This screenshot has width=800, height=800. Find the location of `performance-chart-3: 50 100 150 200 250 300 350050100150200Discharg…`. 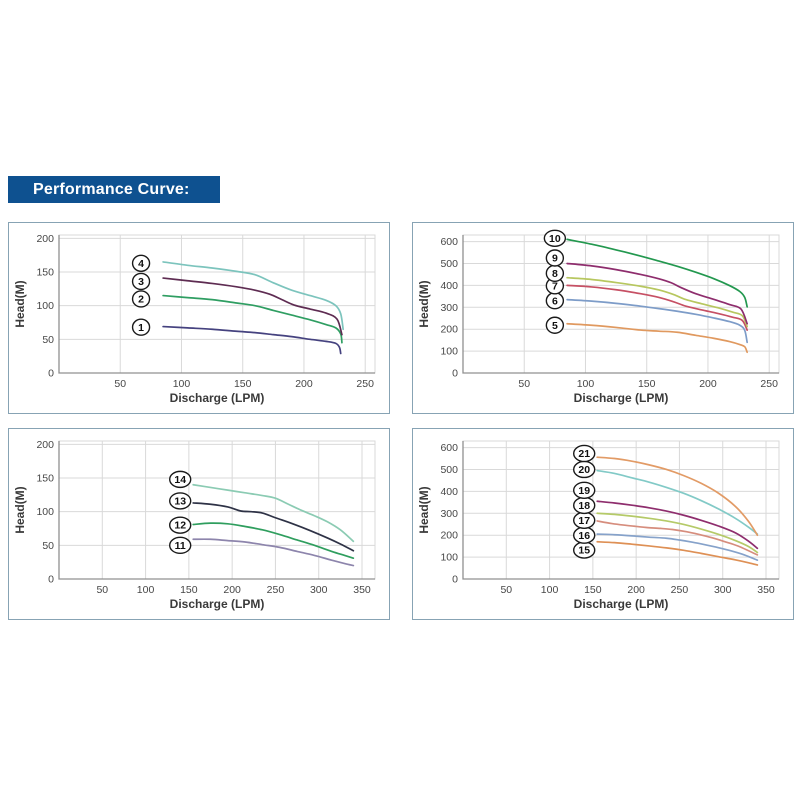

performance-chart-3: 50 100 150 200 250 300 350050100150200Discharg… is located at coordinates (194, 525).